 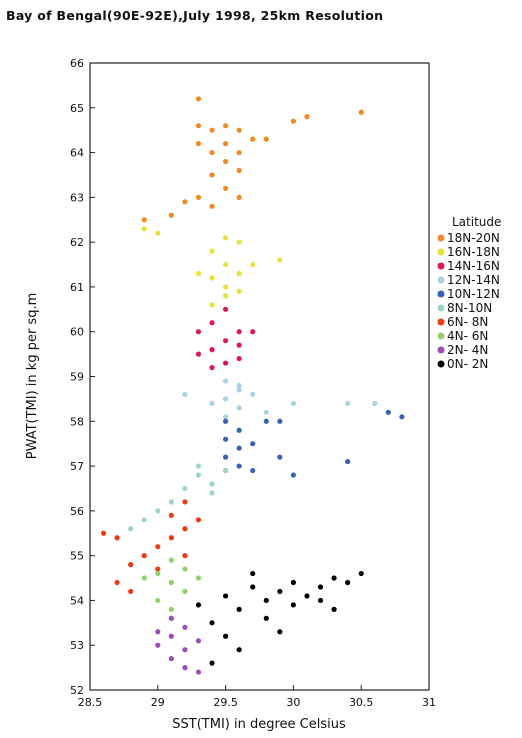 What do you see at coordinates (473, 280) in the screenshot?
I see `legend-label: 12N-14N` at bounding box center [473, 280].